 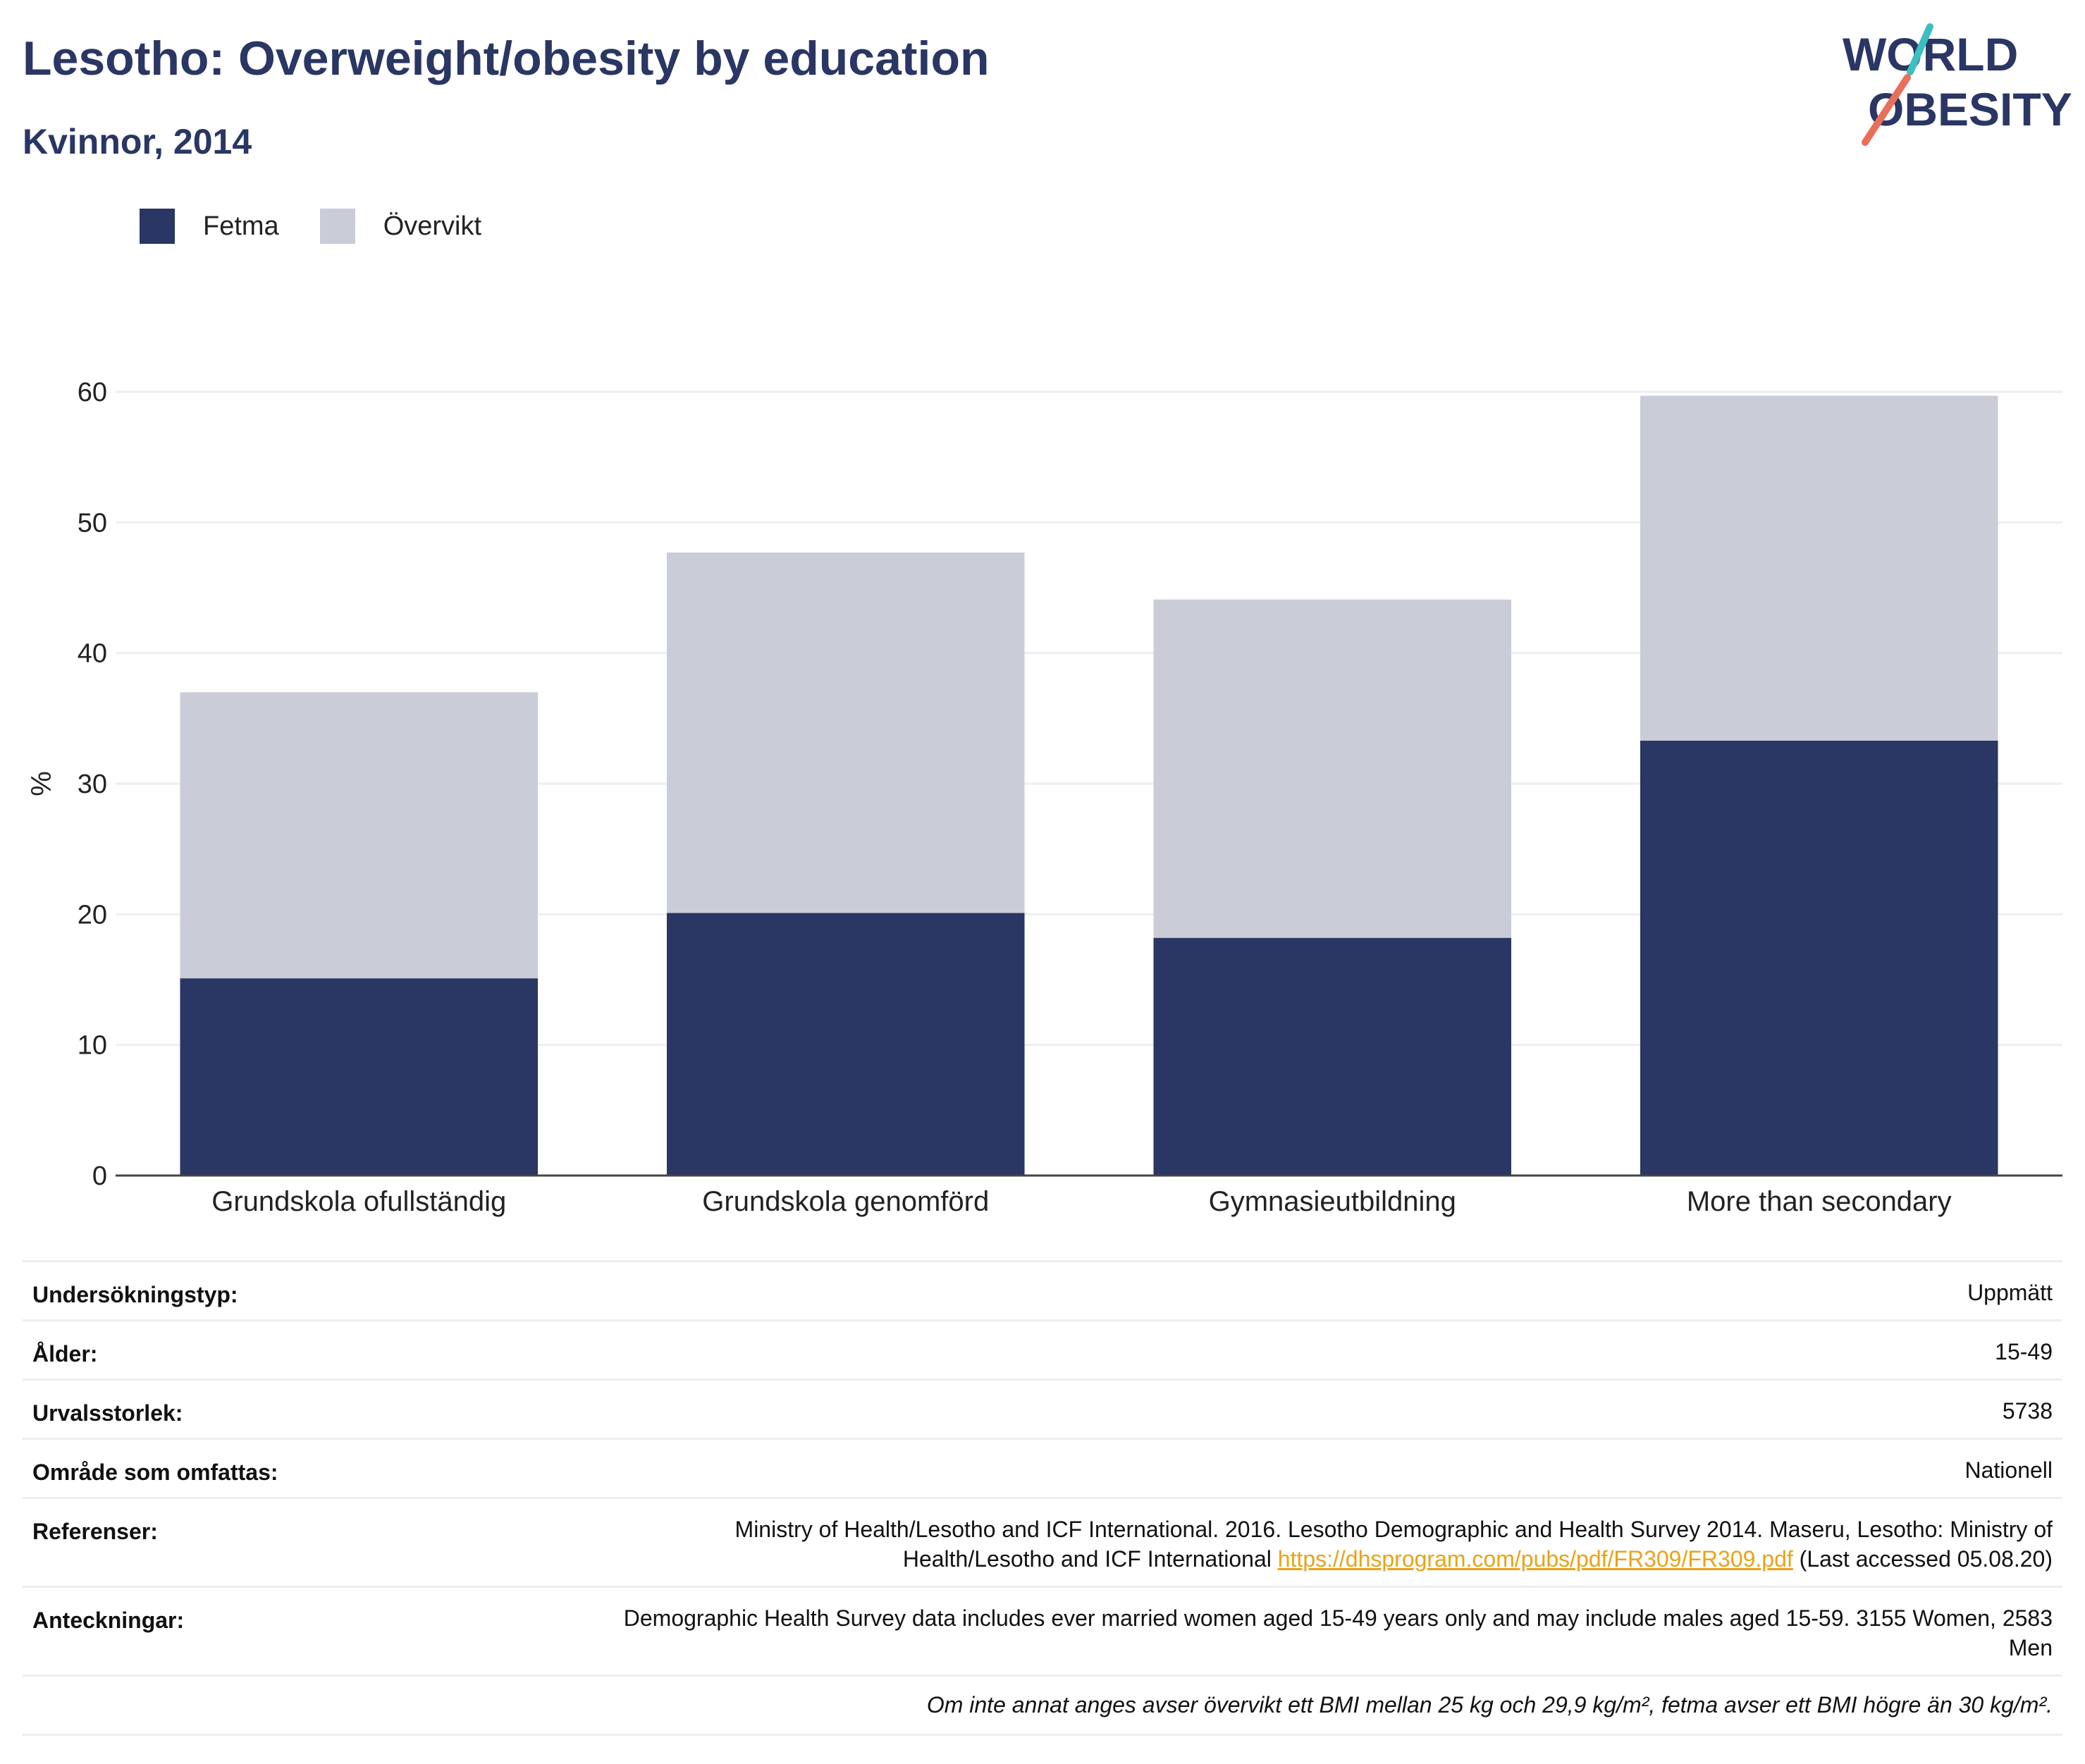 I want to click on info-row-survey-type: Undersökningstyp: Uppmätt, so click(x=1042, y=1289).